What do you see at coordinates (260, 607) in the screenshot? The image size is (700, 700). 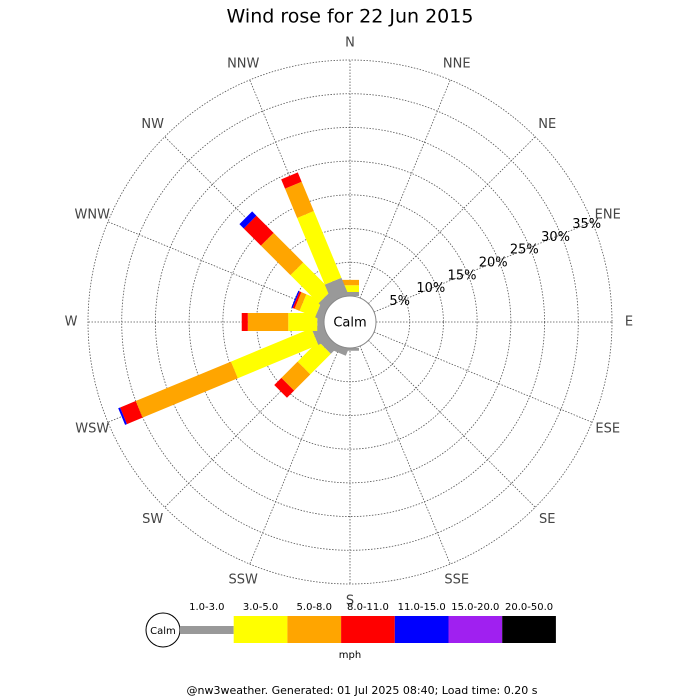 I see `legend-label: 3.0-5.0` at bounding box center [260, 607].